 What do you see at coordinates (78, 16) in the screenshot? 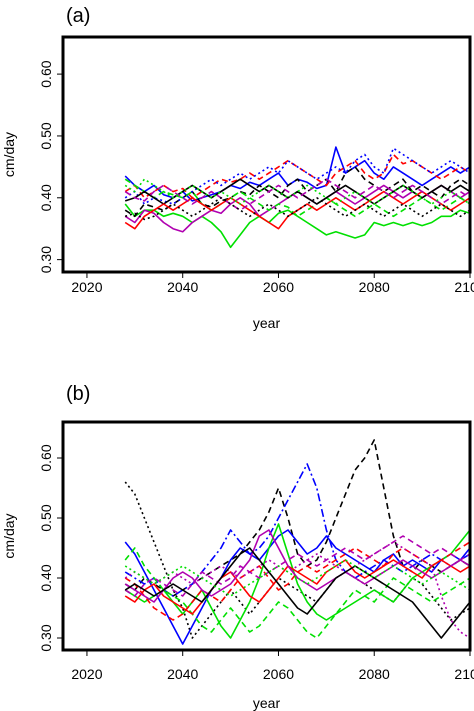
I see `panel-label: (a)` at bounding box center [78, 16].